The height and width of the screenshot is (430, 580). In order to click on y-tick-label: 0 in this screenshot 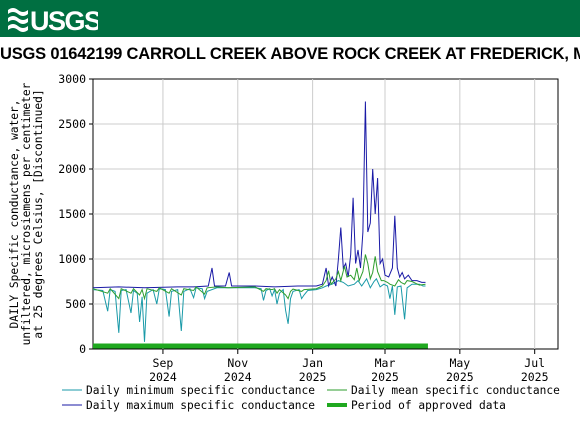, I will do `click(82, 349)`.